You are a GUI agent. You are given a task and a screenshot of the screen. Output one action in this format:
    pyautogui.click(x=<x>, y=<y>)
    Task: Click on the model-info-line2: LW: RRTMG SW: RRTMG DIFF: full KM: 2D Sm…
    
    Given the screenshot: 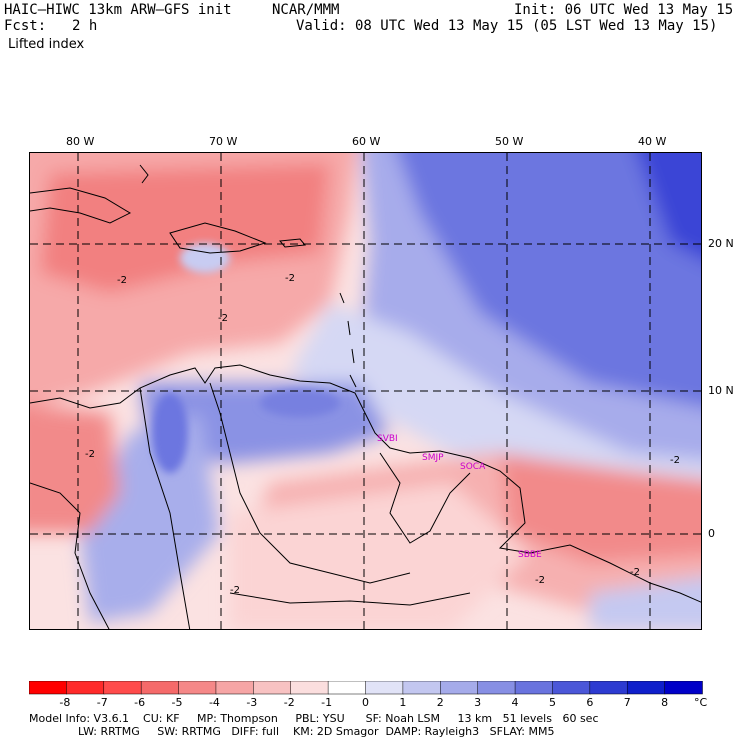 What is the action you would take?
    pyautogui.click(x=292, y=731)
    